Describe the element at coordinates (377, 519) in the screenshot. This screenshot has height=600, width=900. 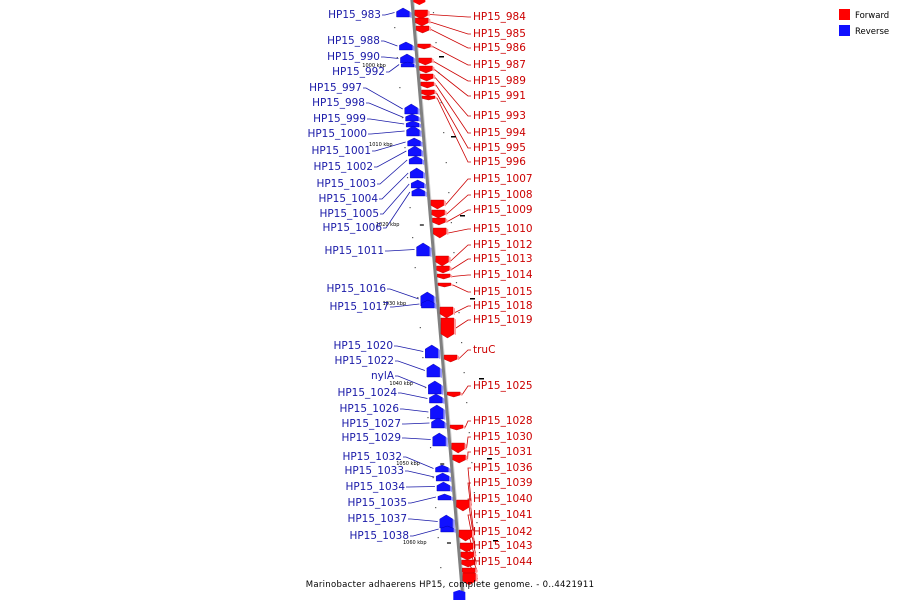
I see `reverse-gene-label: HP15_1037` at that location.